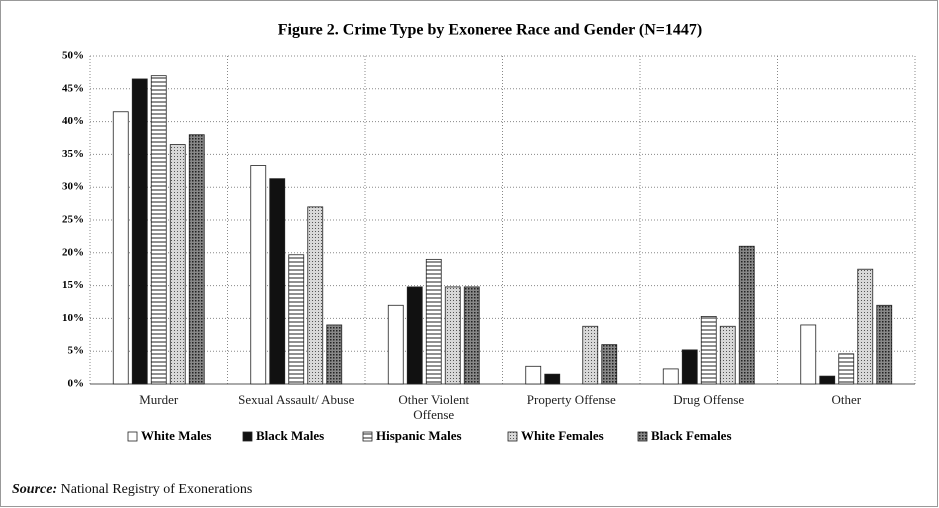 This screenshot has height=508, width=939. What do you see at coordinates (73, 285) in the screenshot?
I see `y-tick-label: 15%` at bounding box center [73, 285].